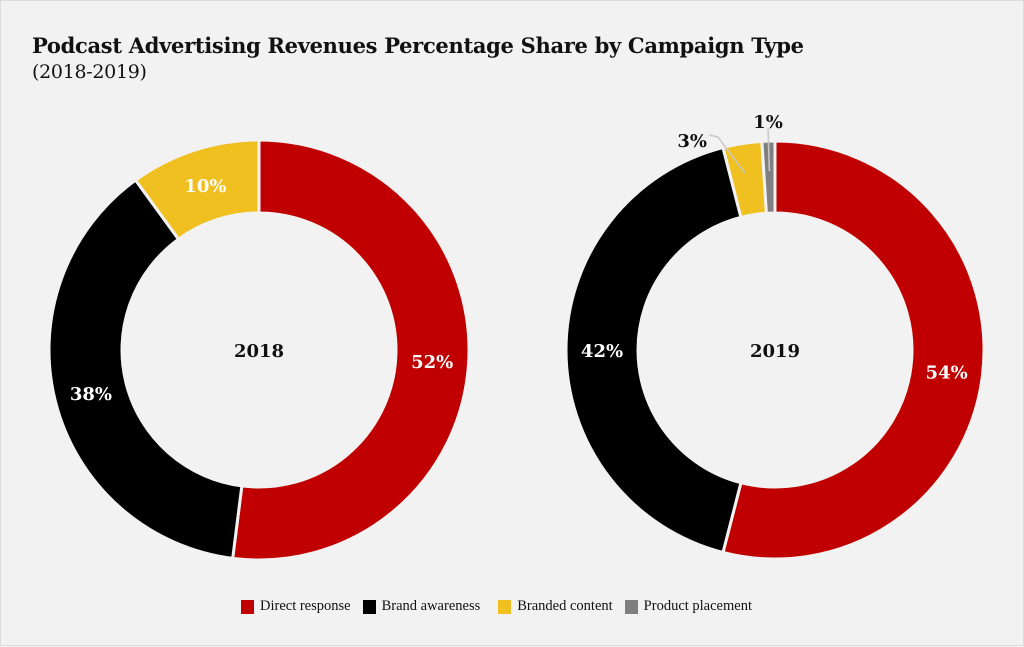  Describe the element at coordinates (769, 149) in the screenshot. I see `leader-line-product-placement-2019` at that location.